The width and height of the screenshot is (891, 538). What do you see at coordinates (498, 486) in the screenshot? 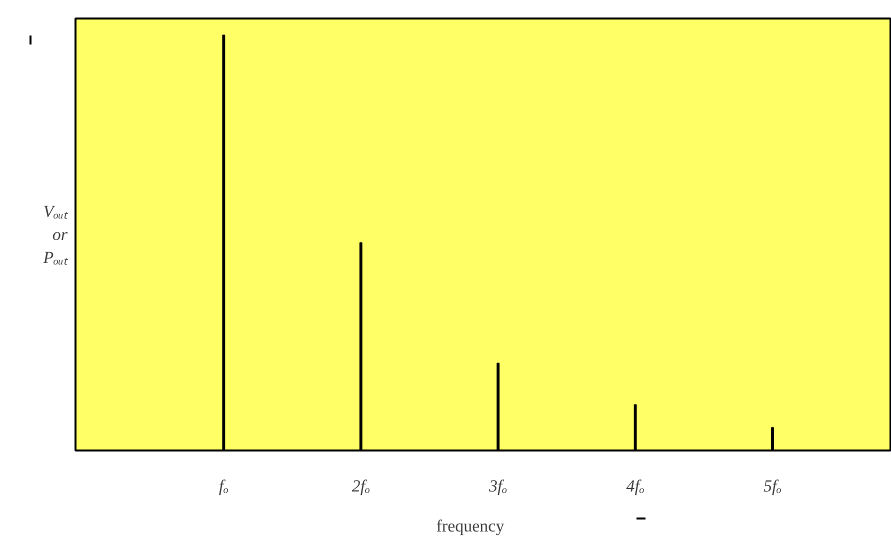
I see `x-tick-label: 3fₒ` at bounding box center [498, 486].